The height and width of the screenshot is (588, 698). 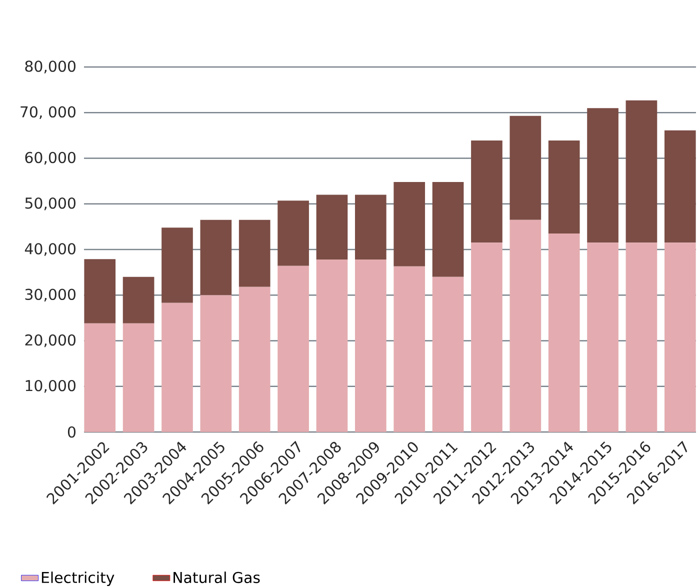 I want to click on y-tick-label: 70, 000, so click(x=48, y=113).